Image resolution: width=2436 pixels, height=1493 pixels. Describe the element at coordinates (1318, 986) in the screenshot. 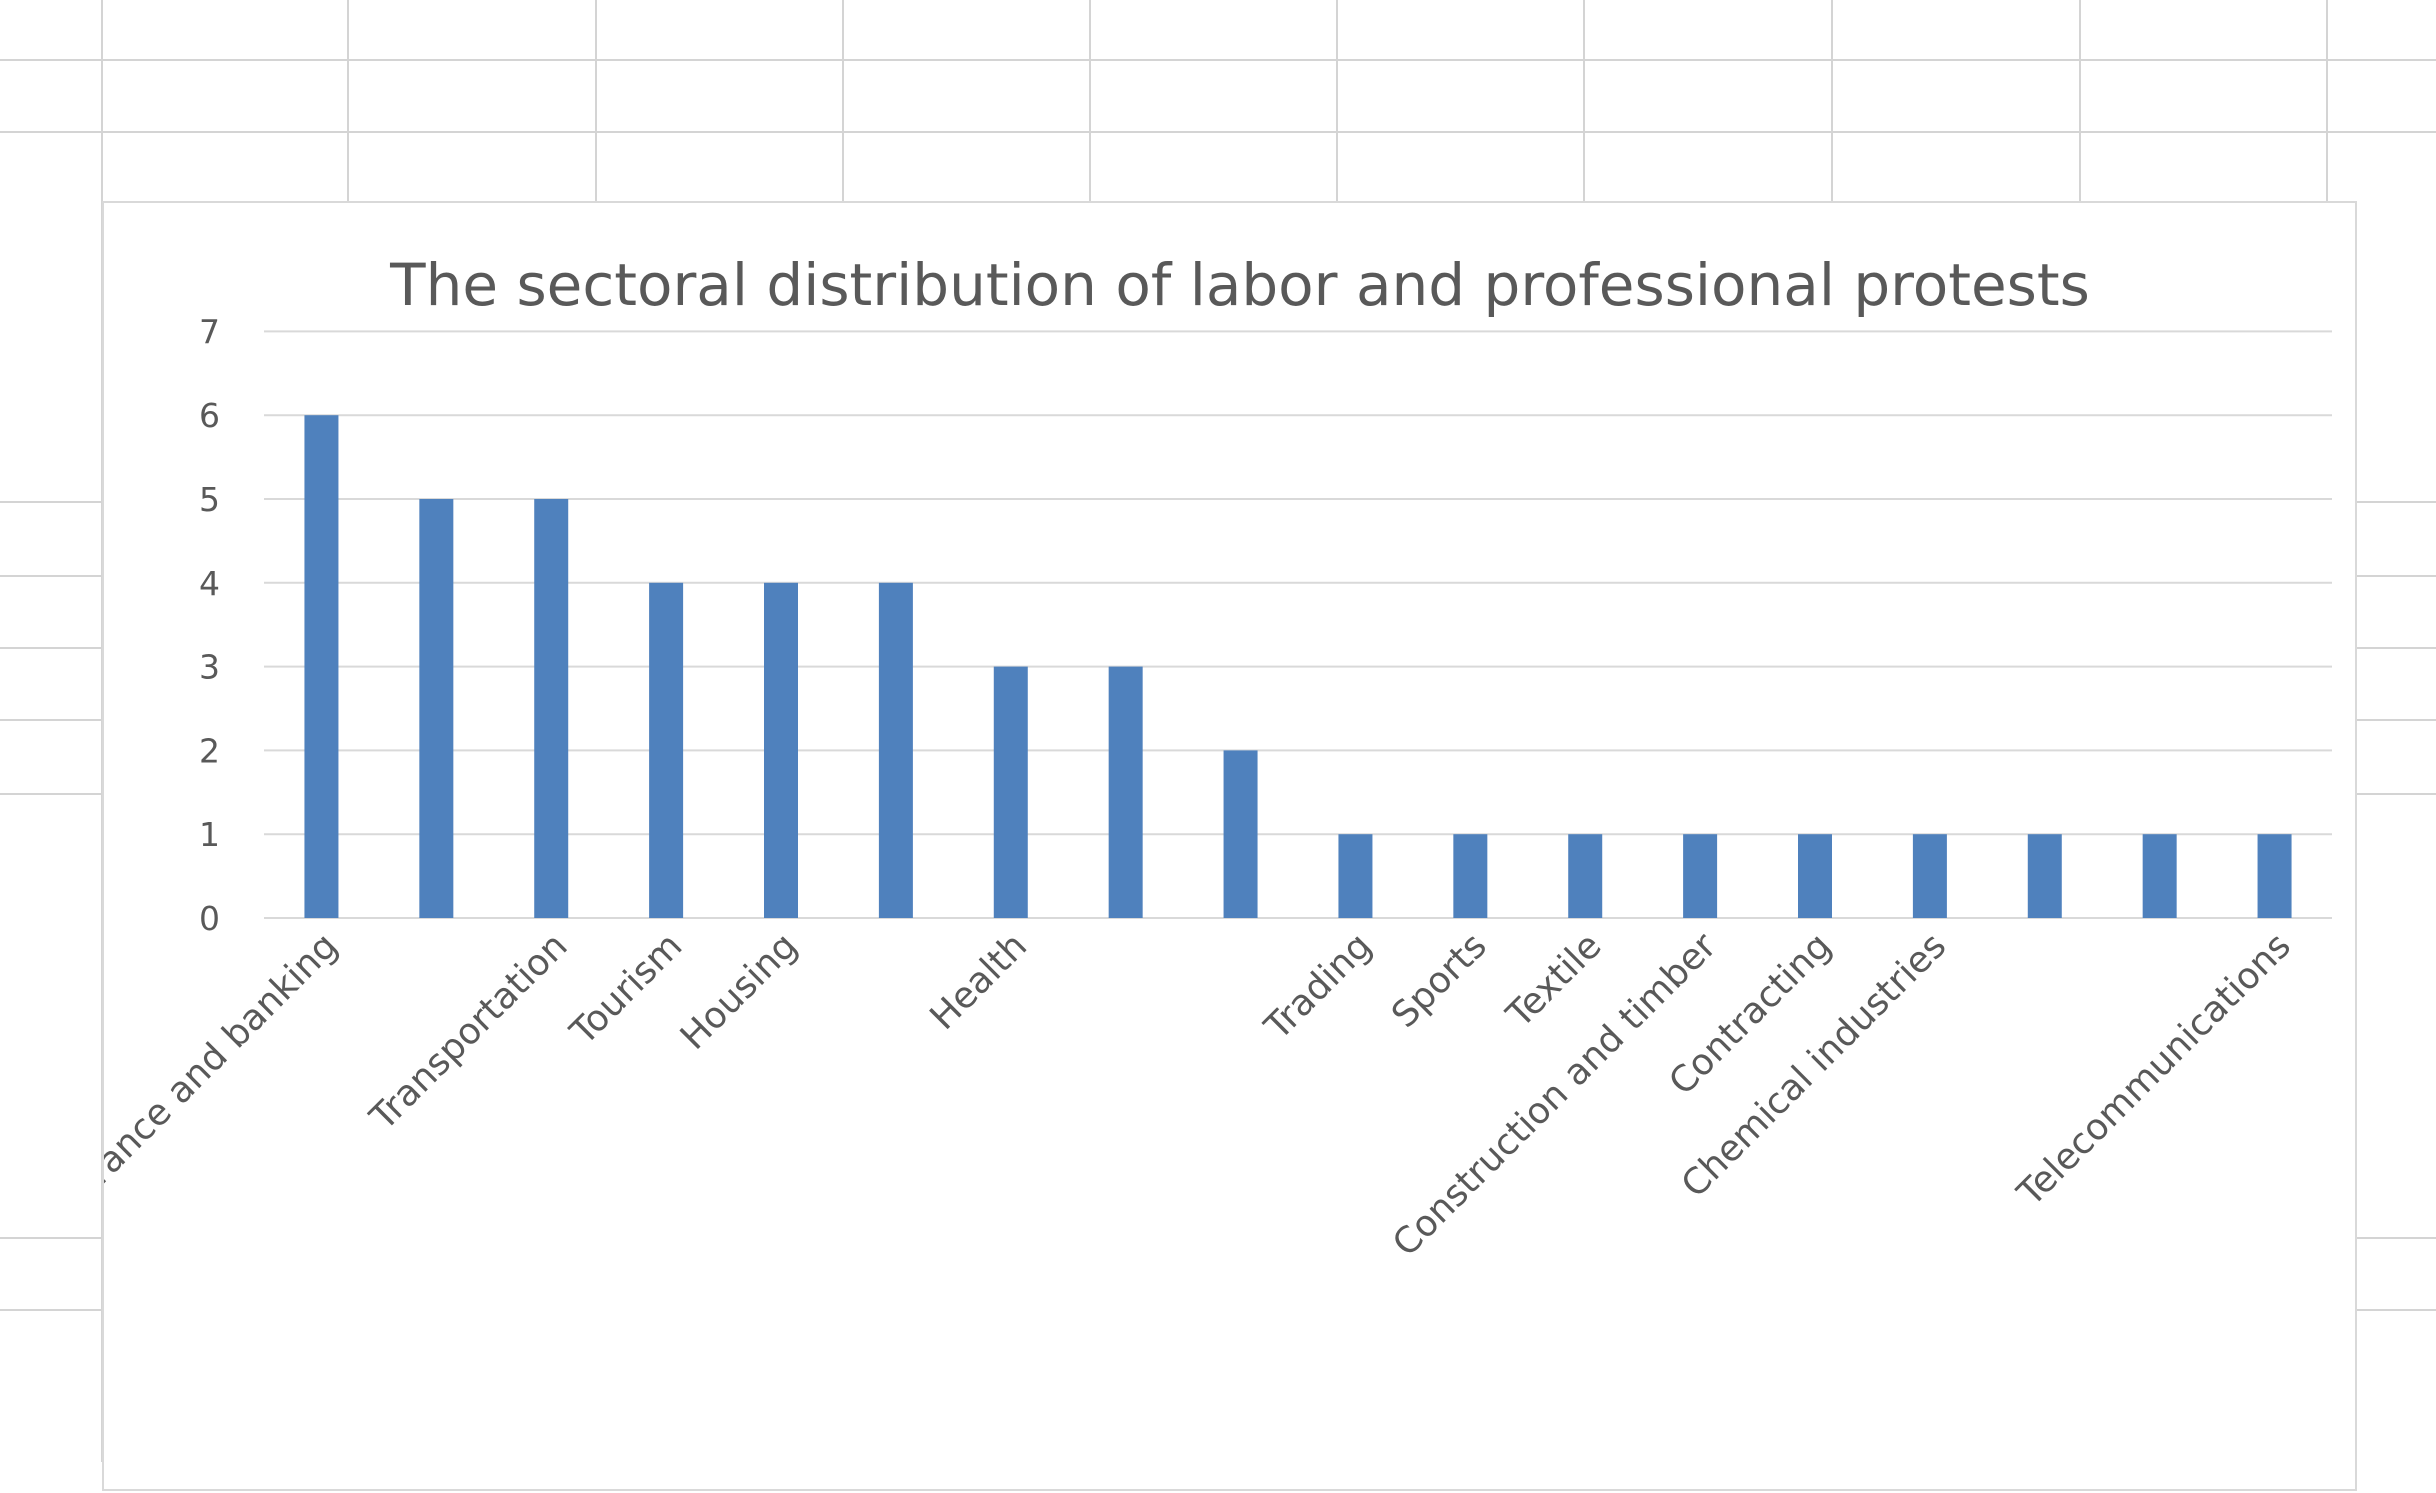

I see `x-category-label: Trading` at that location.